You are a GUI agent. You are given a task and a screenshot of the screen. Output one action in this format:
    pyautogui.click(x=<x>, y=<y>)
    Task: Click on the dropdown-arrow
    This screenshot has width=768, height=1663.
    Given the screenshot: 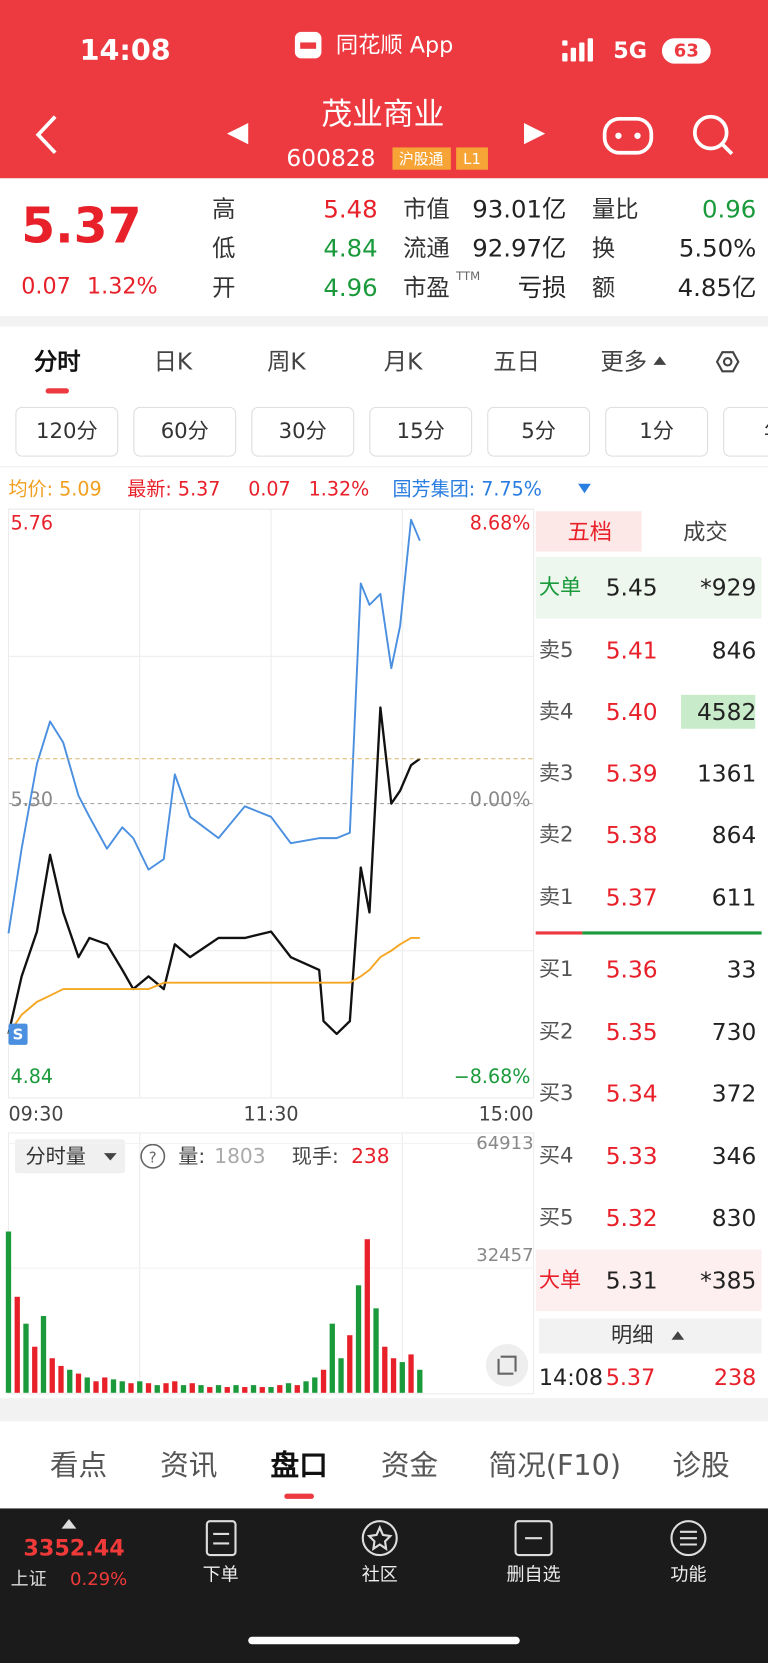 What is the action you would take?
    pyautogui.click(x=110, y=1157)
    